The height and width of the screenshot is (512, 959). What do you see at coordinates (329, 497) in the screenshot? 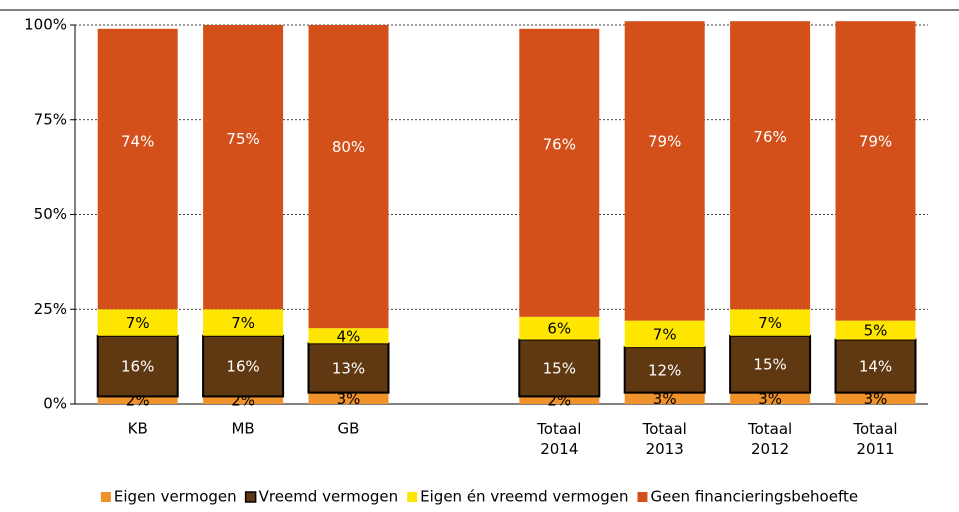
I see `legend-text: Vreemd vermogen` at bounding box center [329, 497].